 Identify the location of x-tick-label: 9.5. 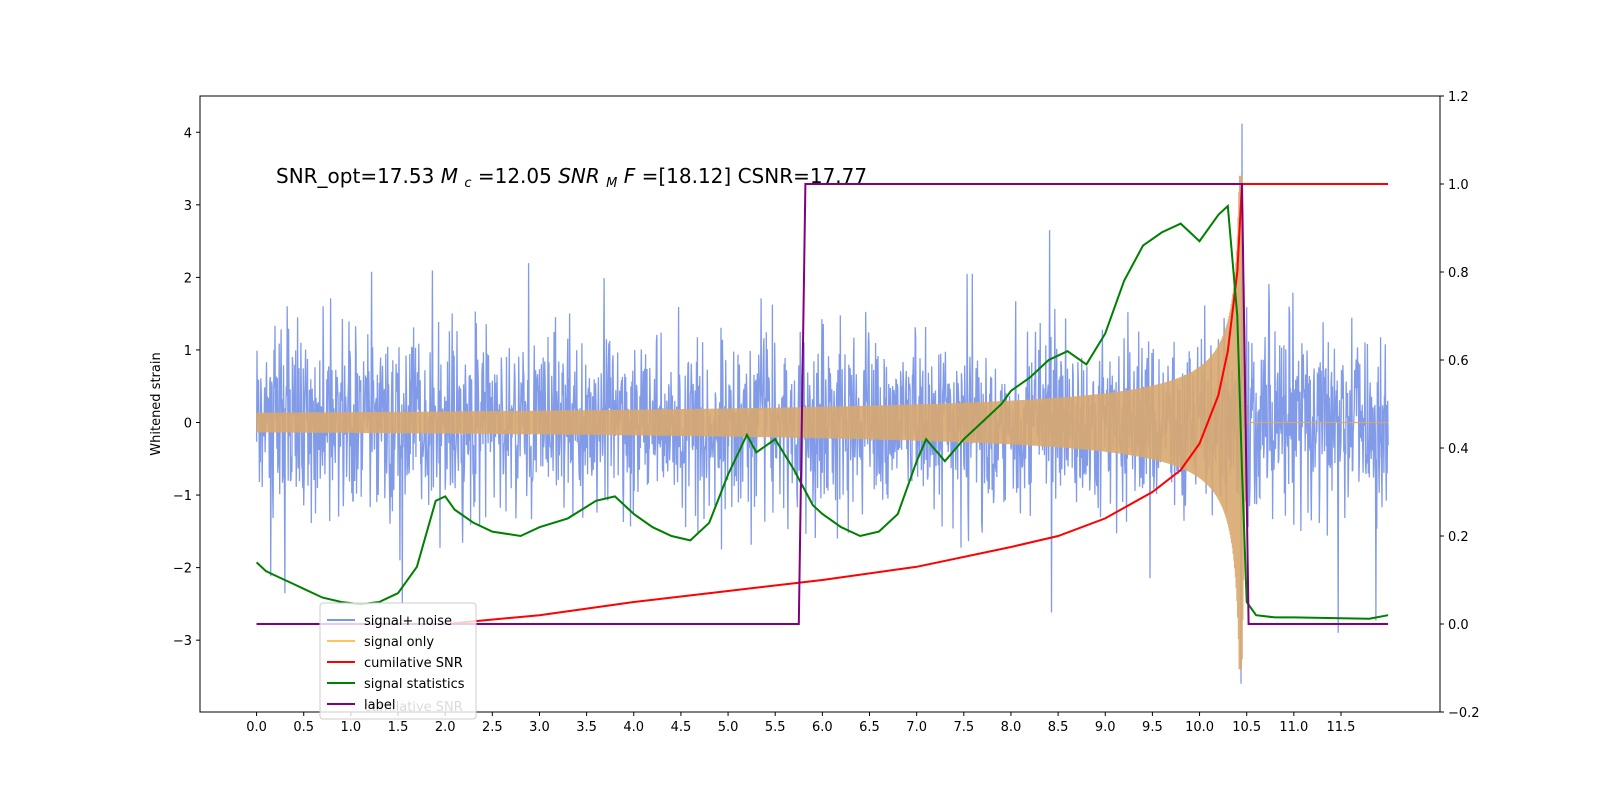
(1152, 727).